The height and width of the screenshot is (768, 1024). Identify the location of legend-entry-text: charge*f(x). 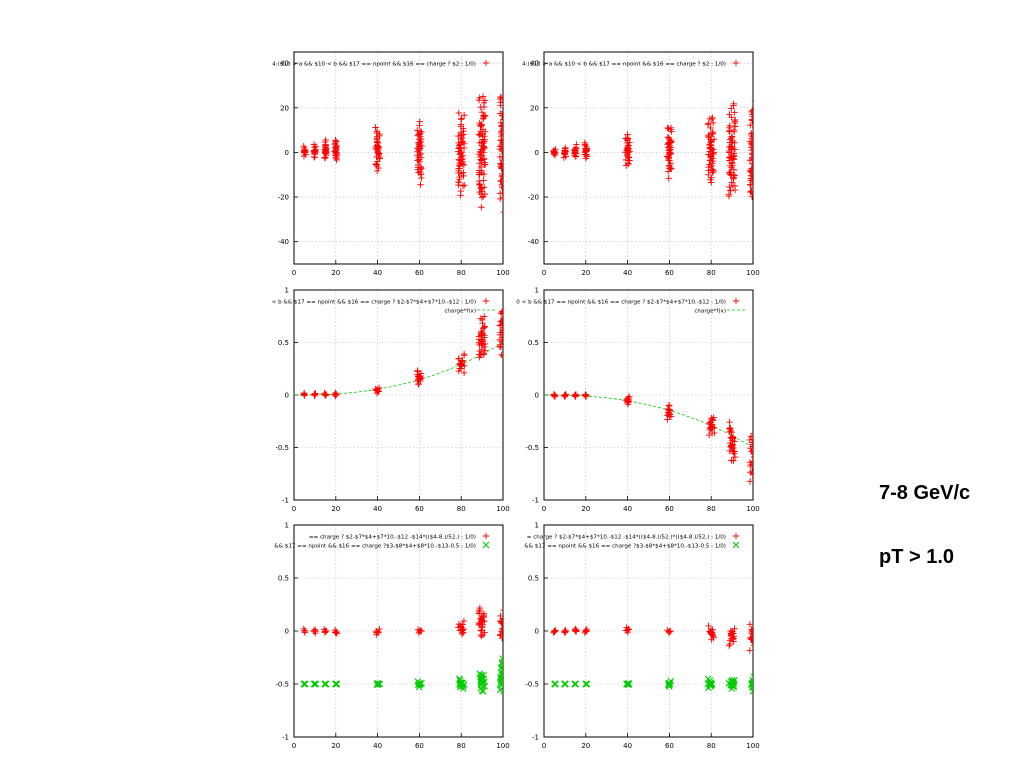
(710, 311).